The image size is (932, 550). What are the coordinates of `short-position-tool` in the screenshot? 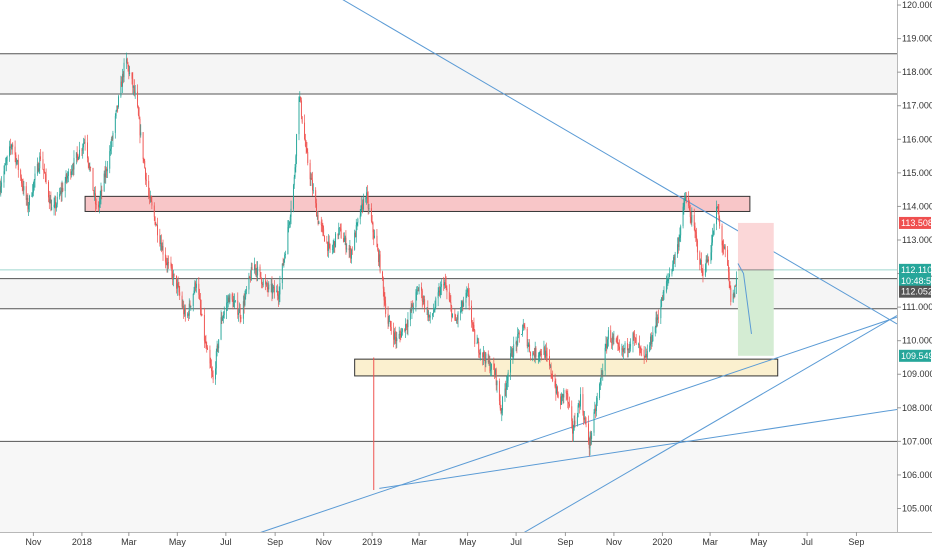 It's located at (755, 289).